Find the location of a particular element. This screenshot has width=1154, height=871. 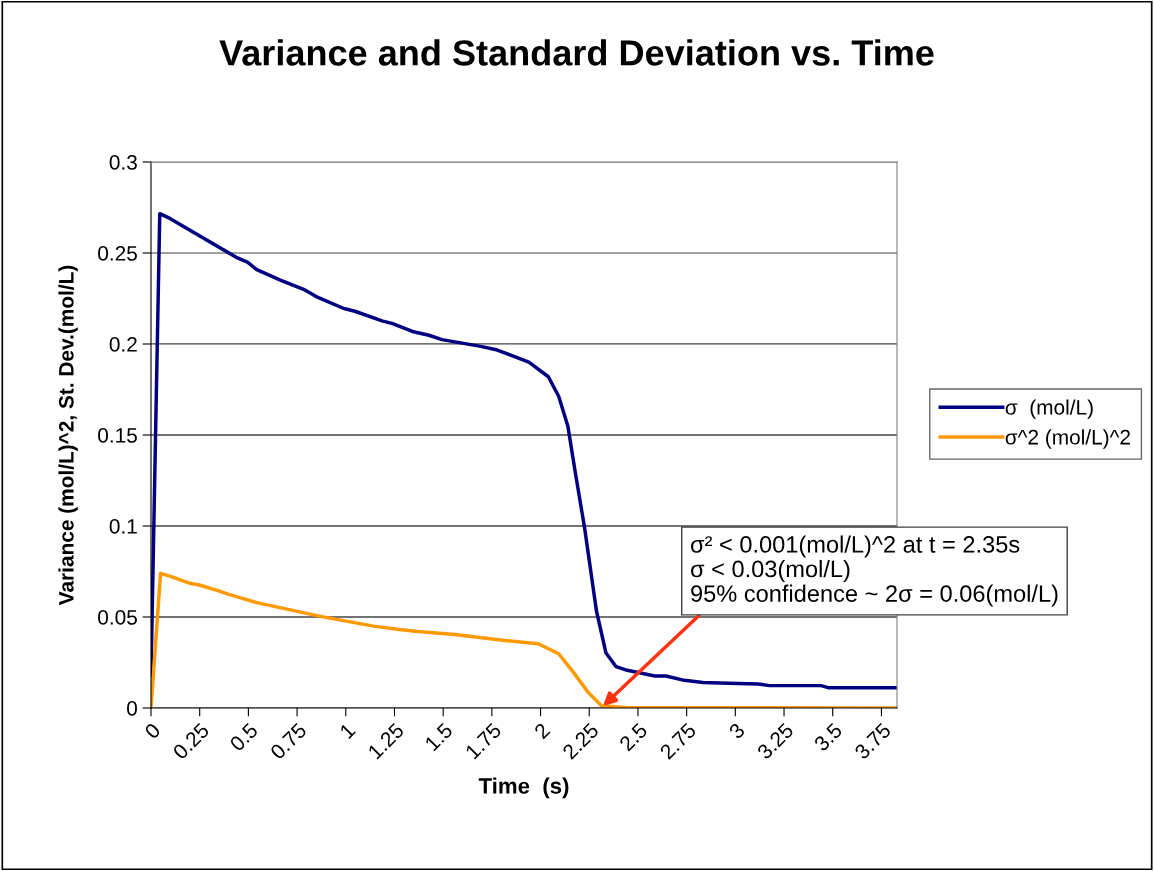

y-tick-label: 0.15 is located at coordinates (117, 435).